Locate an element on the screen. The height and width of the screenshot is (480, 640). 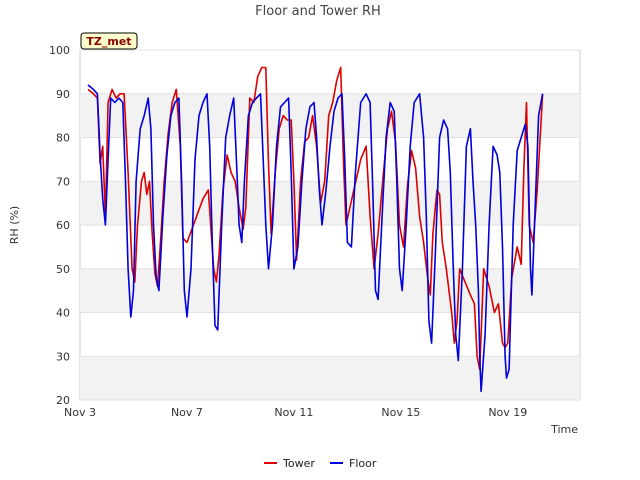
y-tick-labels: 20 30 40 50 60 70 80 90 100 is located at coordinates (59, 225).